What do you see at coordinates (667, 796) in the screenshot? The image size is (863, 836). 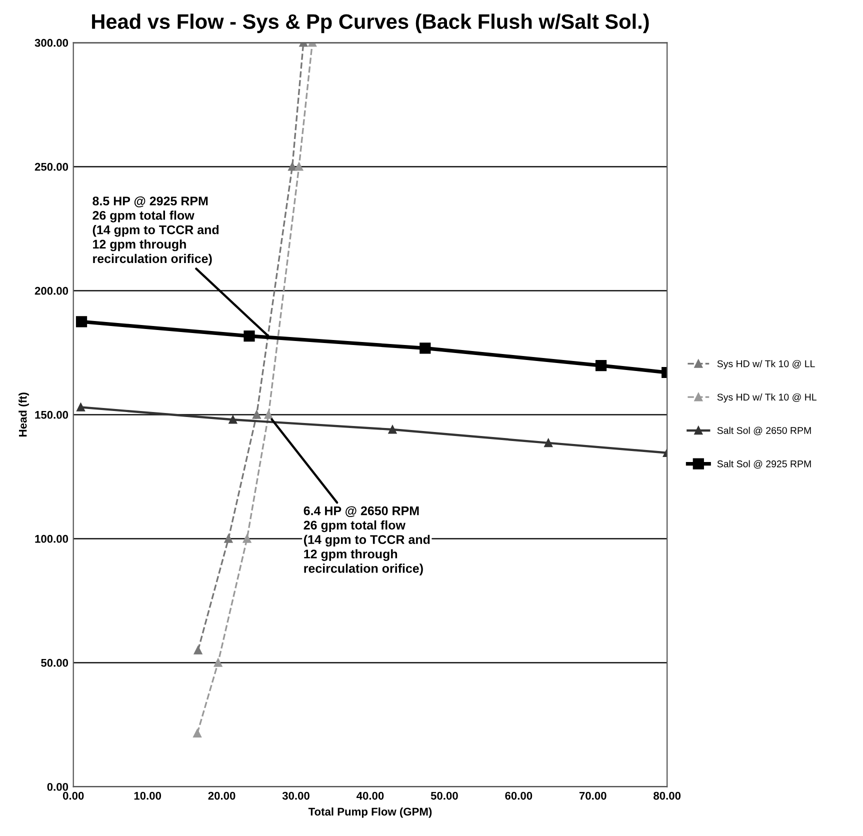 I see `x-tick-label: 80.00` at bounding box center [667, 796].